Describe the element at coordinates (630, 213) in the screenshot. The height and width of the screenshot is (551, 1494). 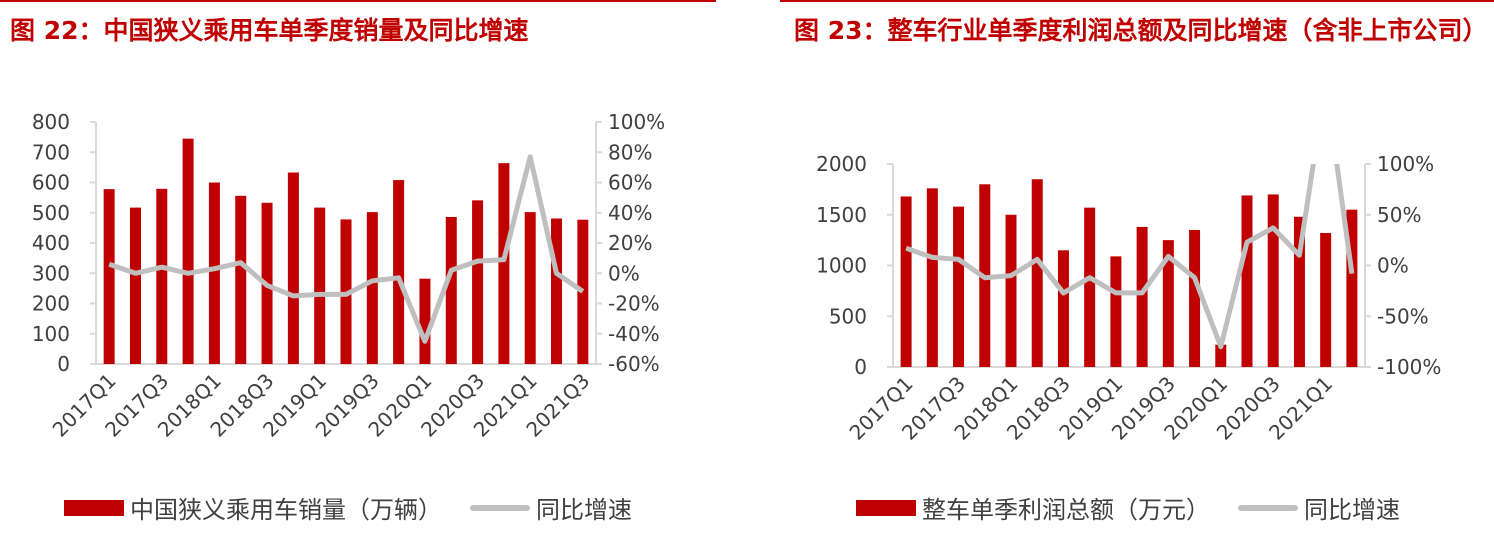
I see `y-right-tick-label: 40%` at that location.